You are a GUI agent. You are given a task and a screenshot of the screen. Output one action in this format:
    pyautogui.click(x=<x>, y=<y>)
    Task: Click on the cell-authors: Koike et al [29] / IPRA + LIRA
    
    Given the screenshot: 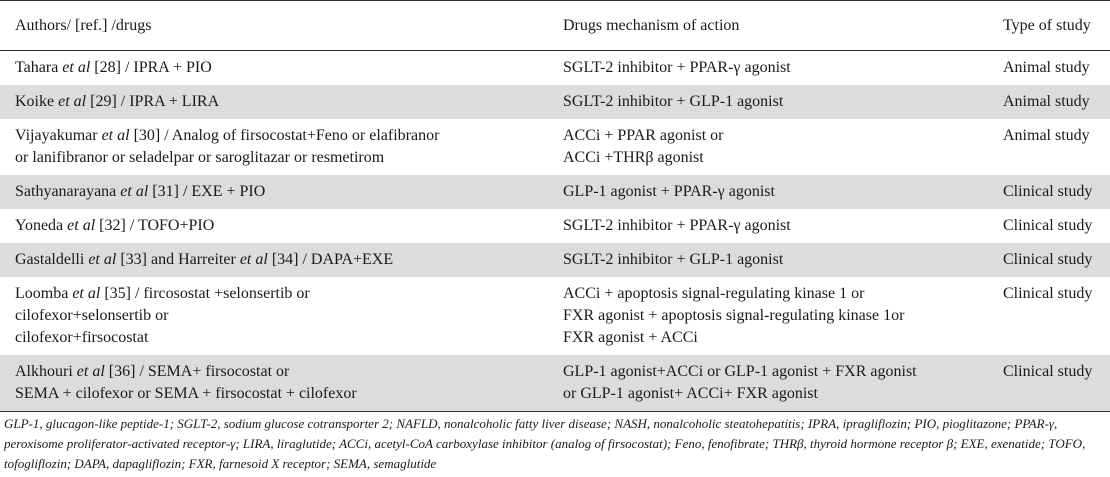 What is the action you would take?
    pyautogui.click(x=281, y=102)
    